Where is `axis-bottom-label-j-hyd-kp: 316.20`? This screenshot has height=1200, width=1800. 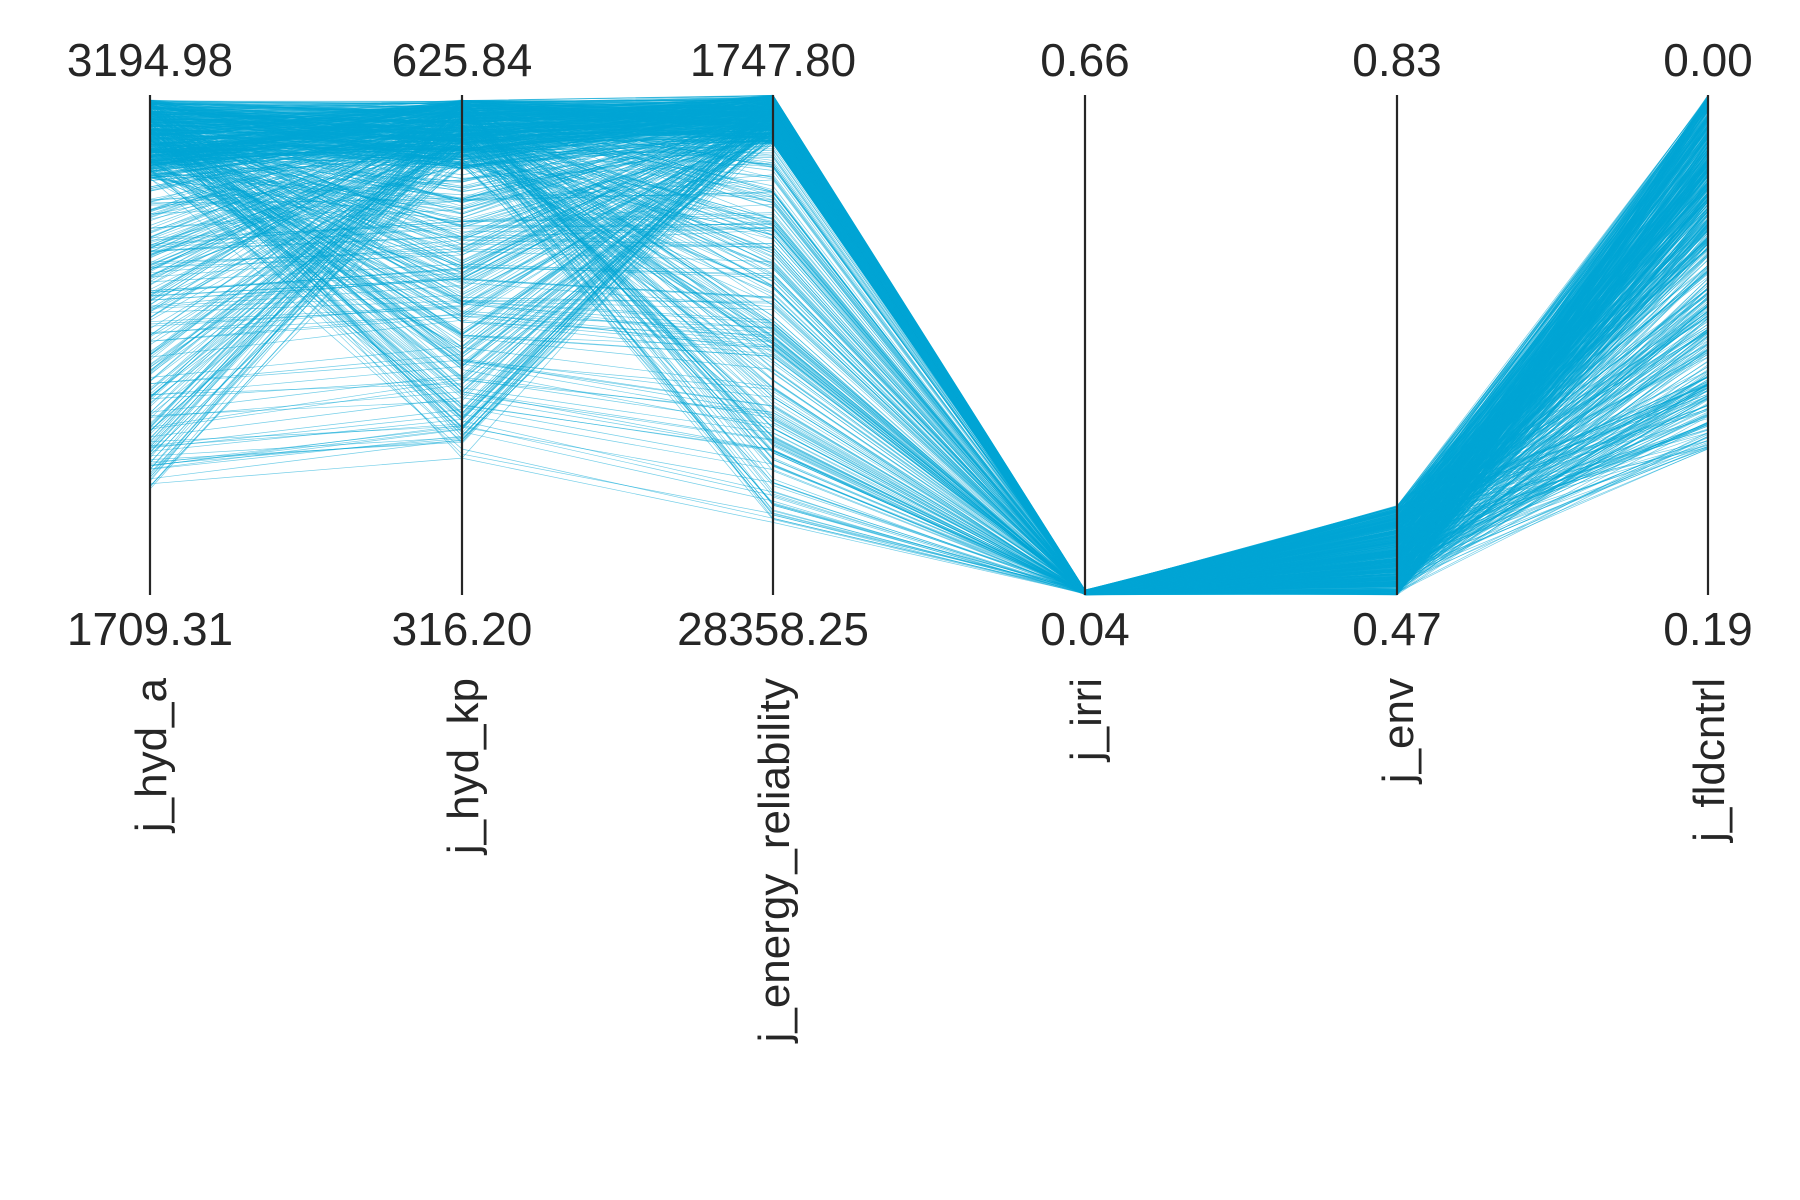 axis-bottom-label-j-hyd-kp: 316.20 is located at coordinates (462, 629).